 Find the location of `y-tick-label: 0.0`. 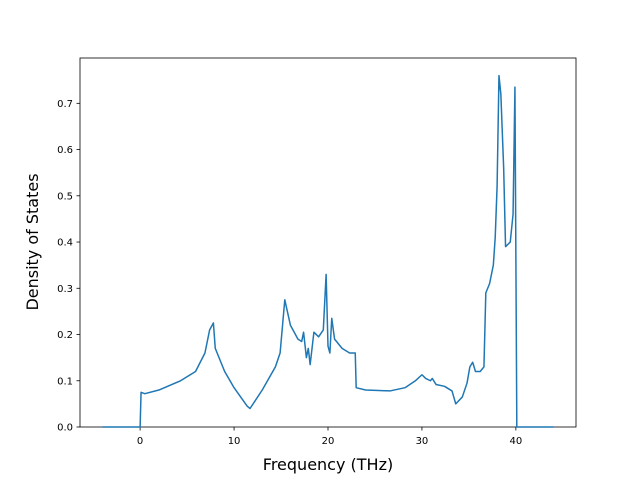

y-tick-label: 0.0 is located at coordinates (65, 428).